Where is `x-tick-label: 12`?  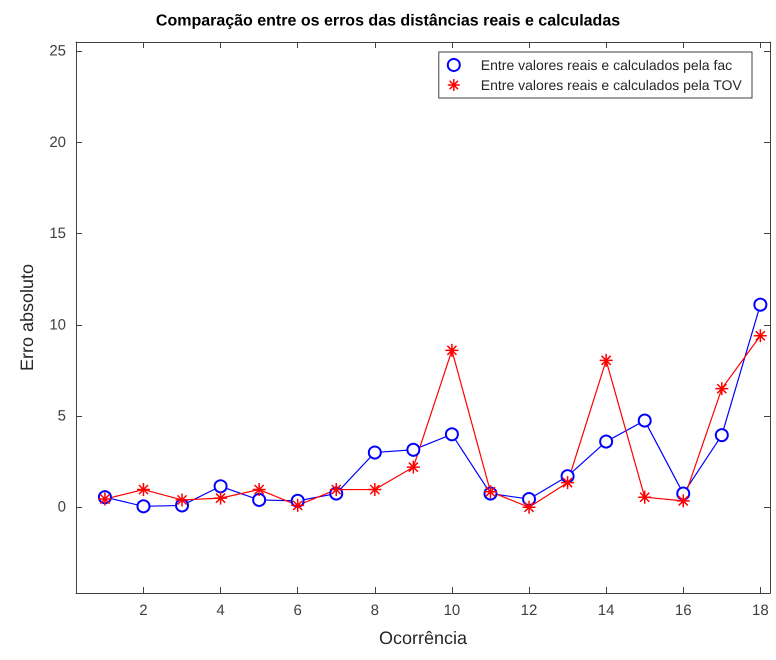 x-tick-label: 12 is located at coordinates (529, 610).